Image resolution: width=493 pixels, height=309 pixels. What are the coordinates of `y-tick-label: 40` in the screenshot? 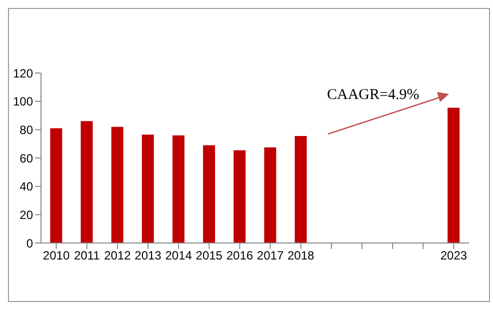 It's located at (27, 187).